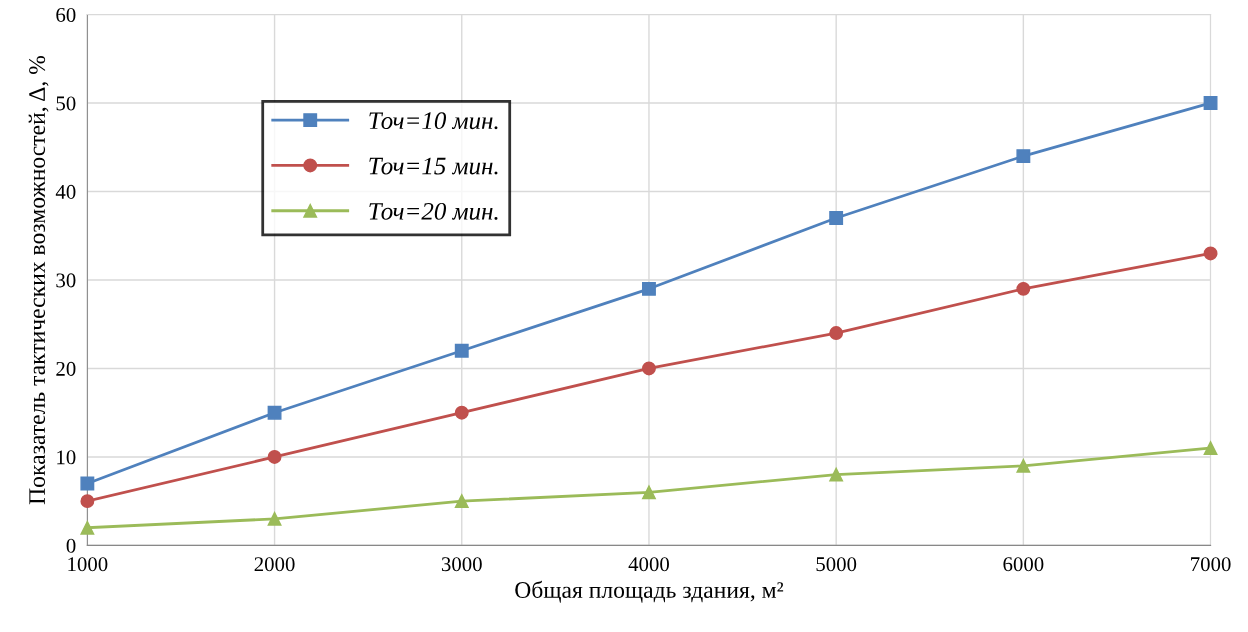  Describe the element at coordinates (836, 564) in the screenshot. I see `x-tick-label: 5000` at that location.